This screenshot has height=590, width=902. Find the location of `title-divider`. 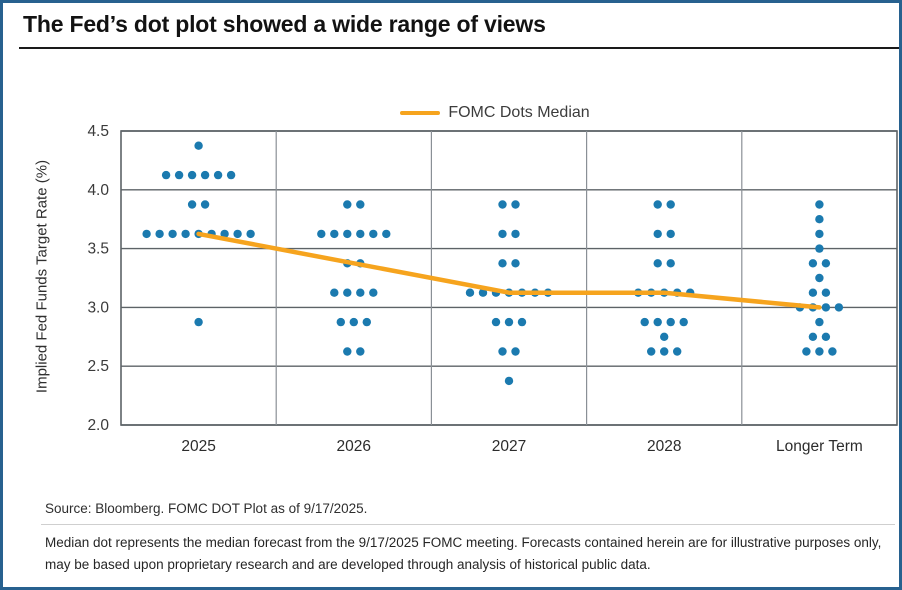

title-divider is located at coordinates (459, 48).